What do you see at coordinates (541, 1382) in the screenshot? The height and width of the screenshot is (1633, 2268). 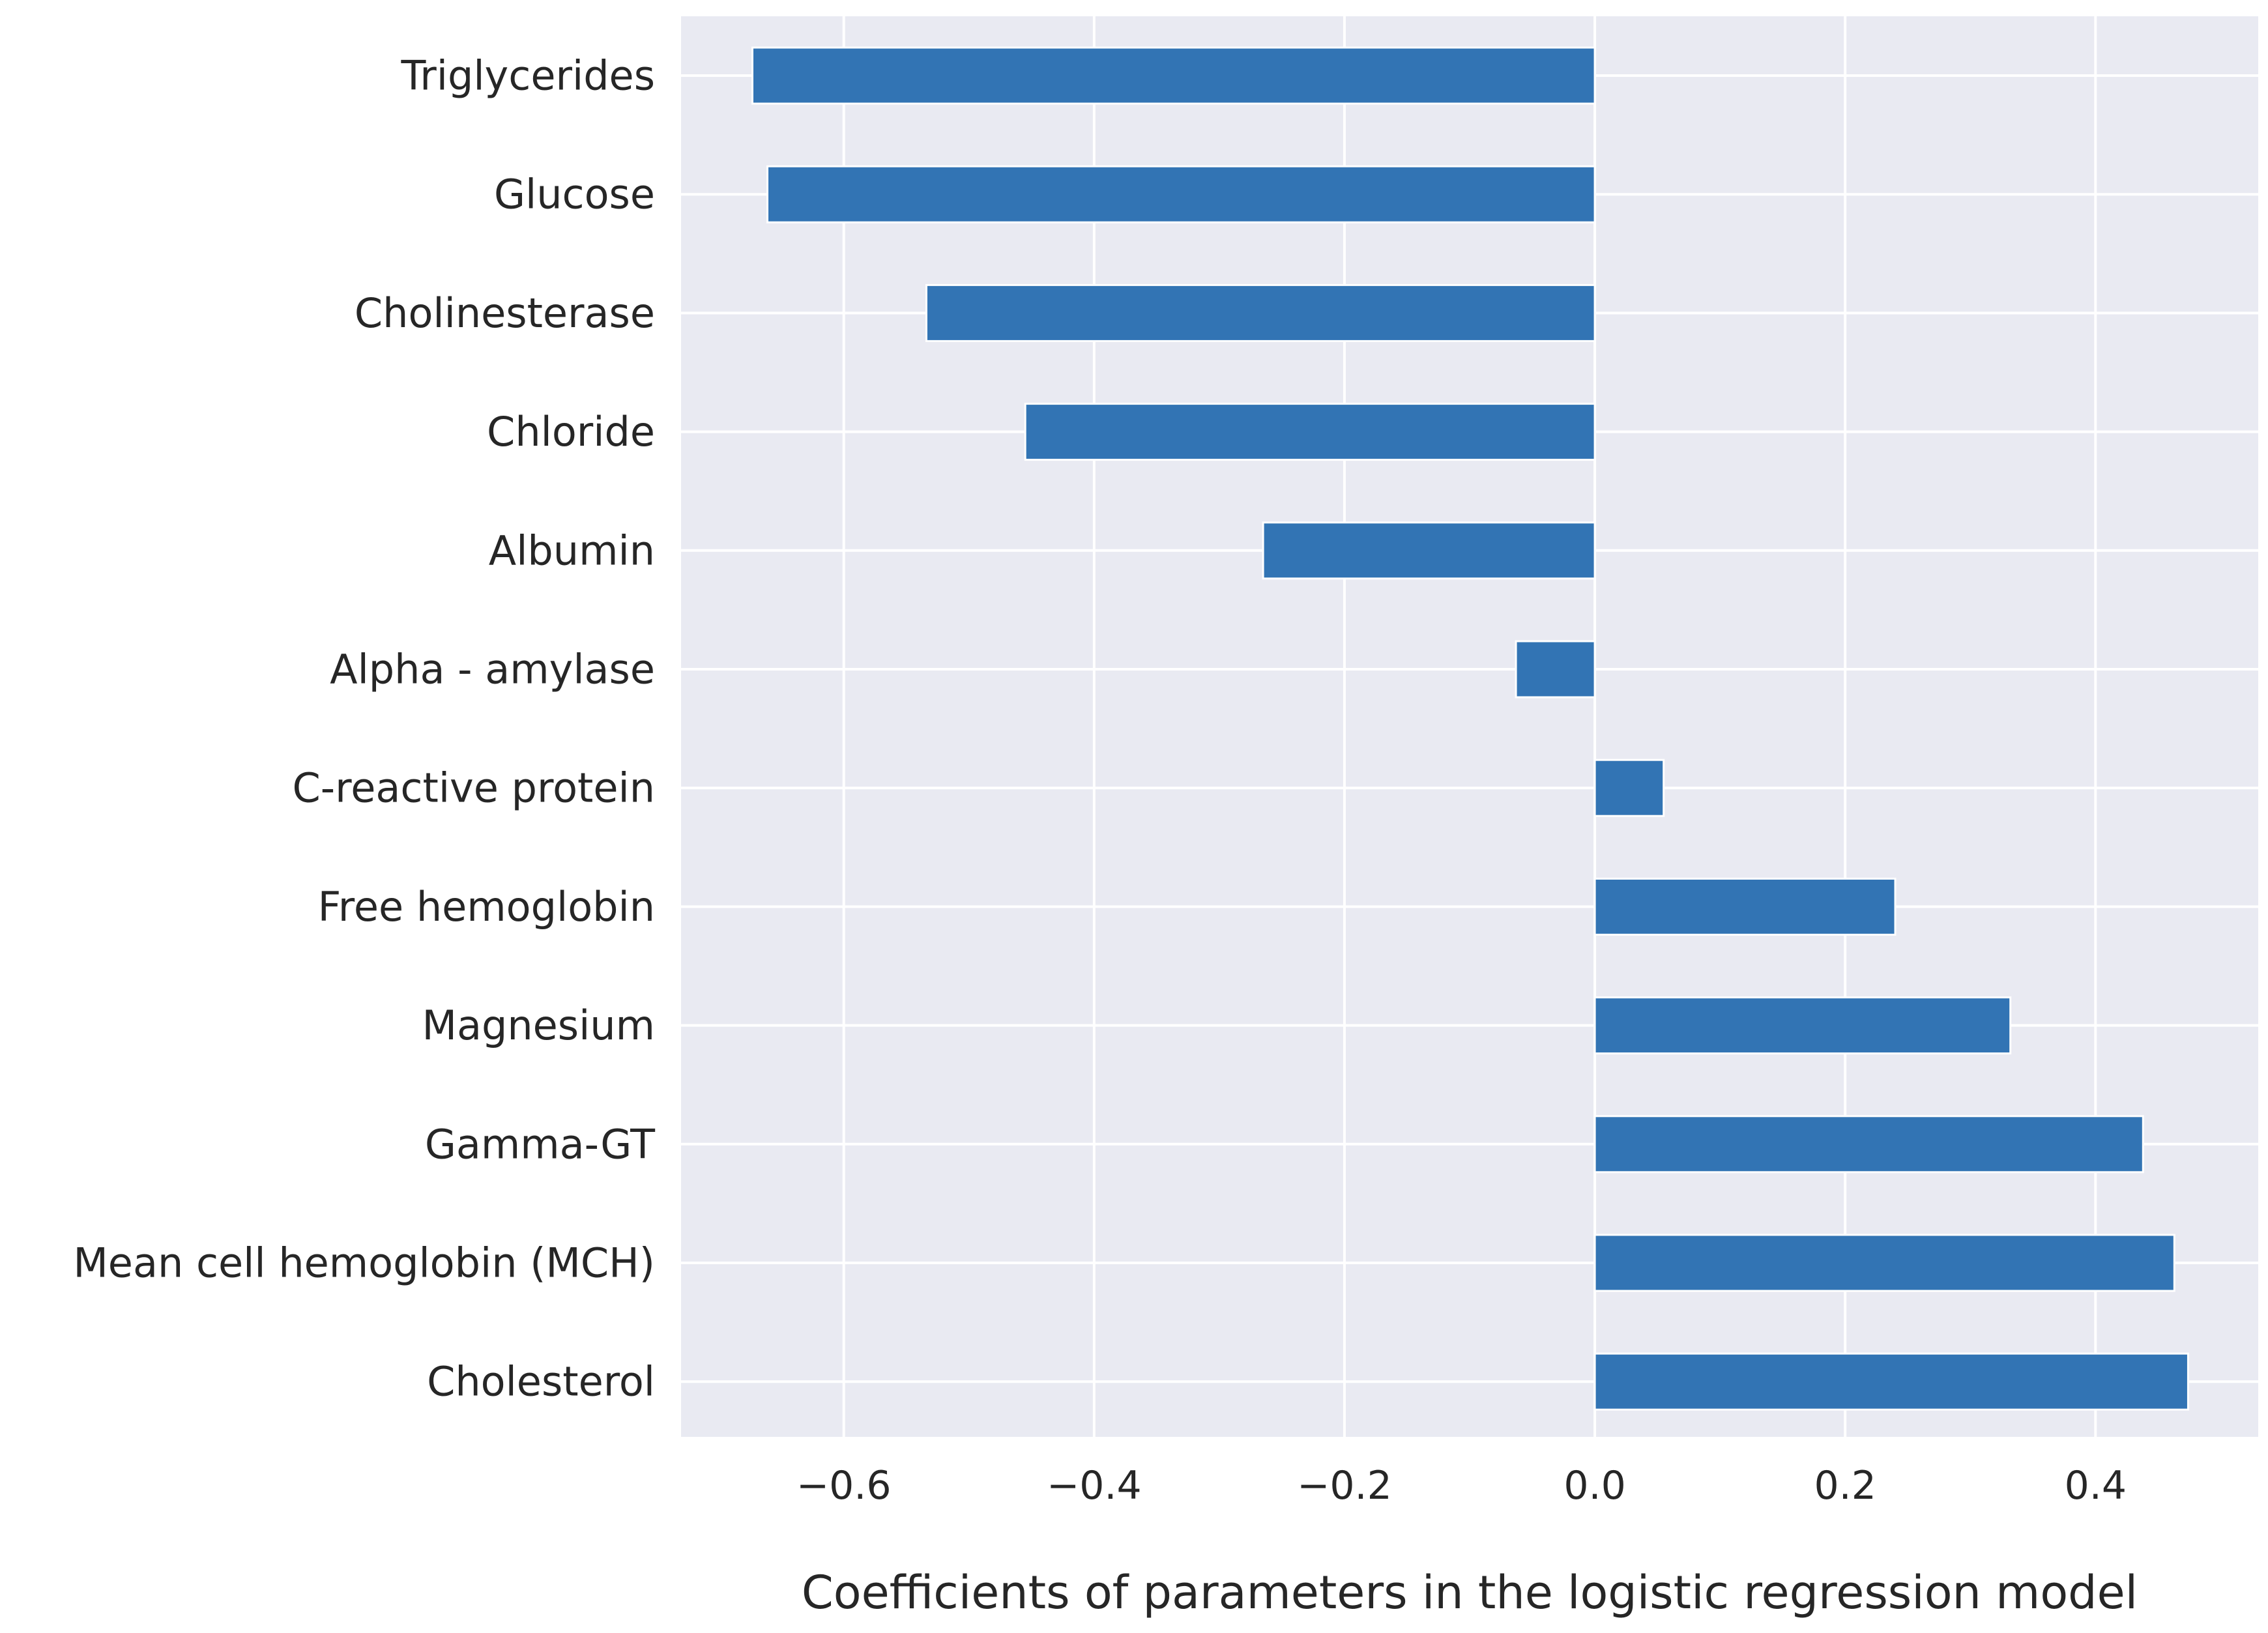 I see `category-label: Cholesterol` at bounding box center [541, 1382].